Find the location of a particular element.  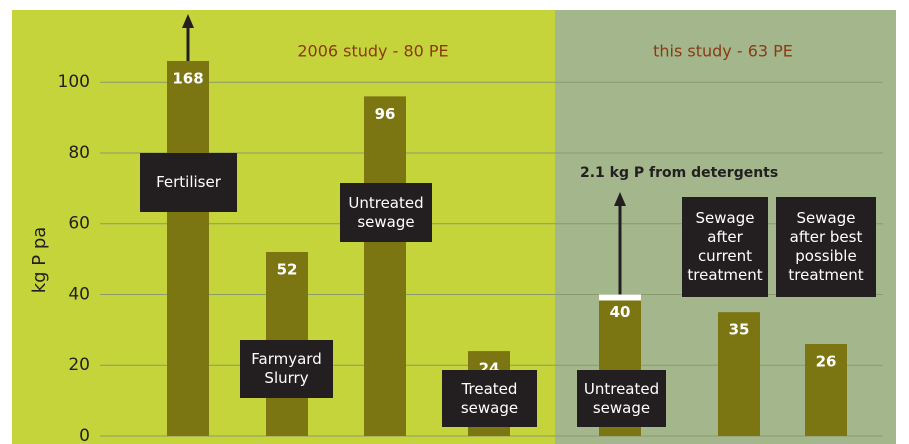

overflow-arrowhead is located at coordinates (188, 21).